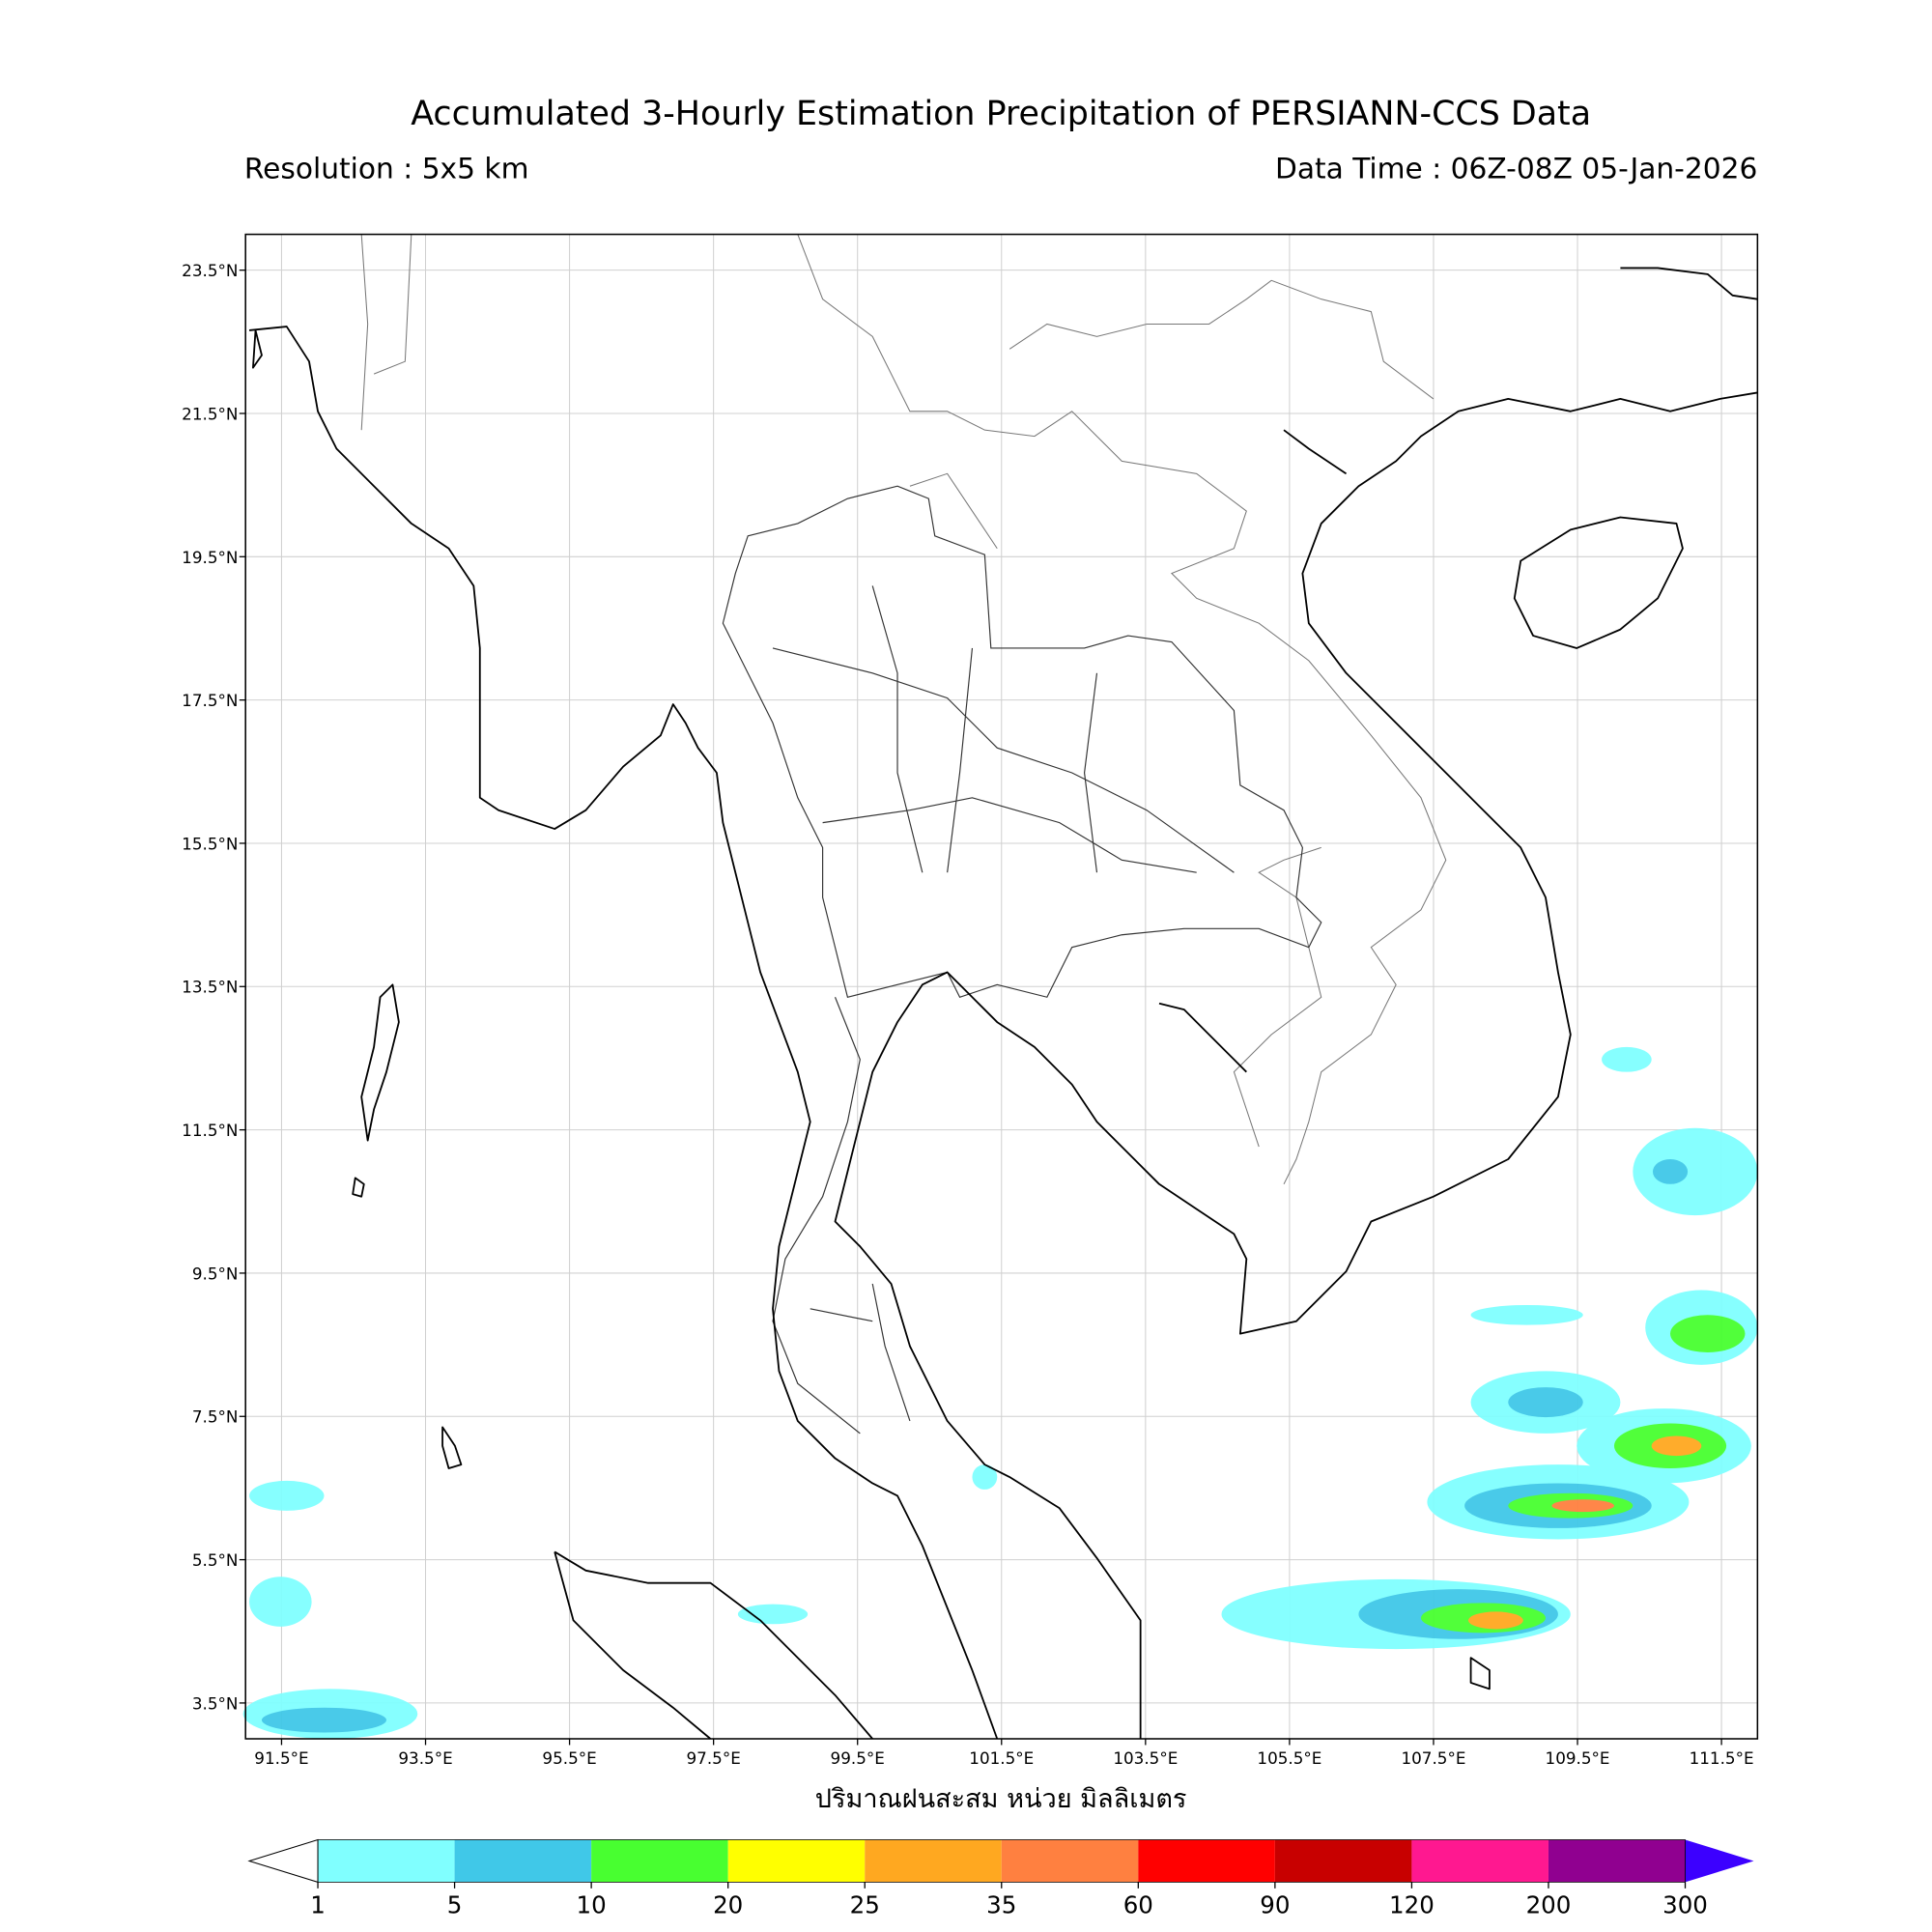 The height and width of the screenshot is (1932, 1932). Describe the element at coordinates (1001, 1799) in the screenshot. I see `x-axis-label: ปริมาณฝนสะสม หน่วย มิลลิเมตร` at that location.